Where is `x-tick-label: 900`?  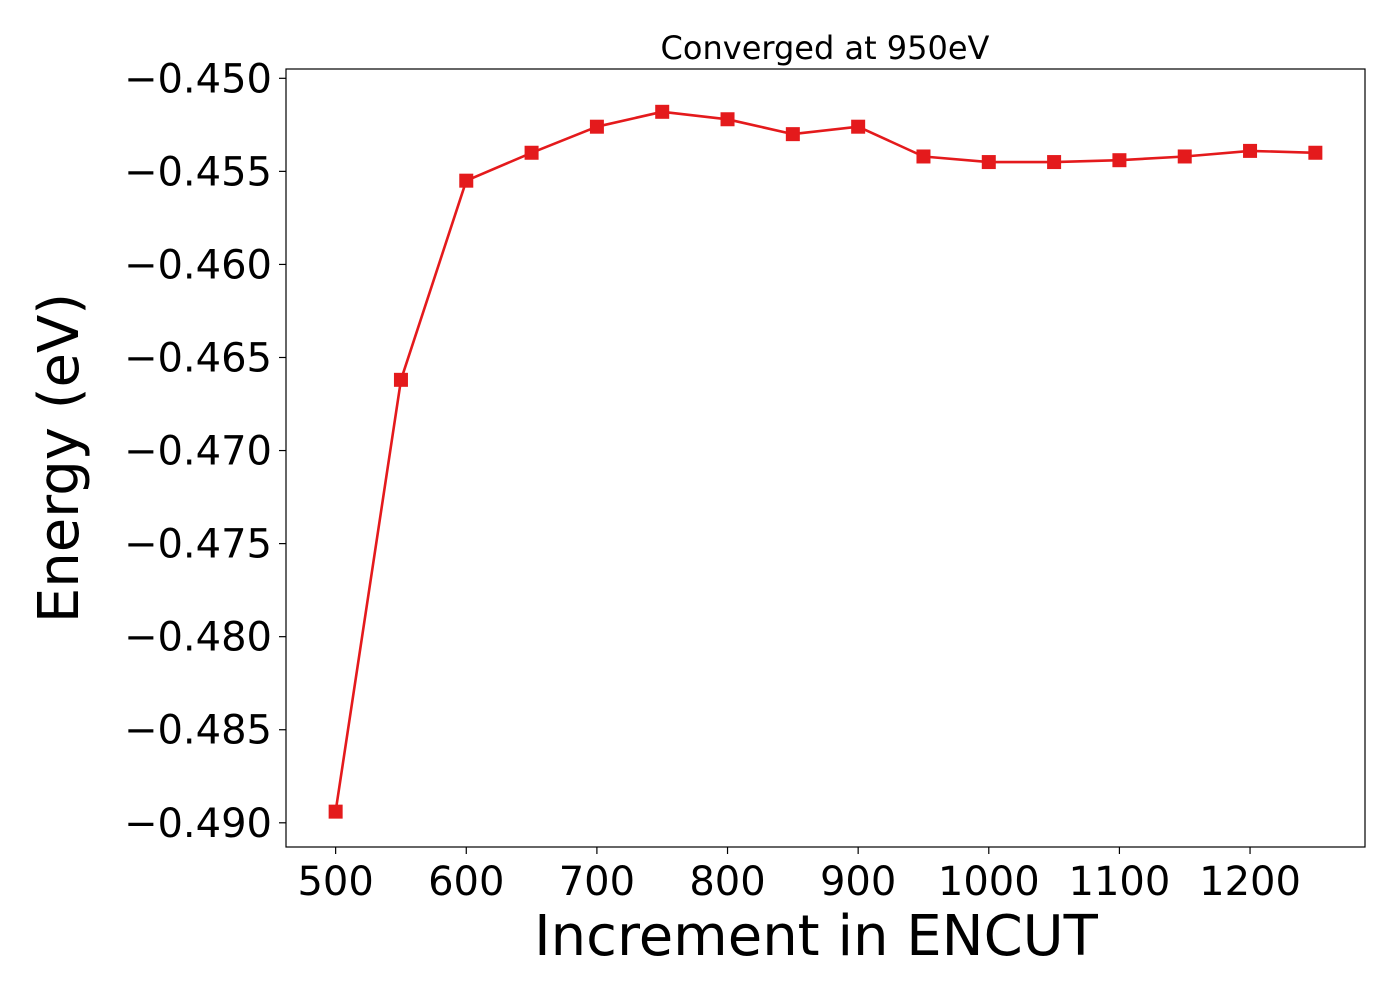 x-tick-label: 900 is located at coordinates (858, 882).